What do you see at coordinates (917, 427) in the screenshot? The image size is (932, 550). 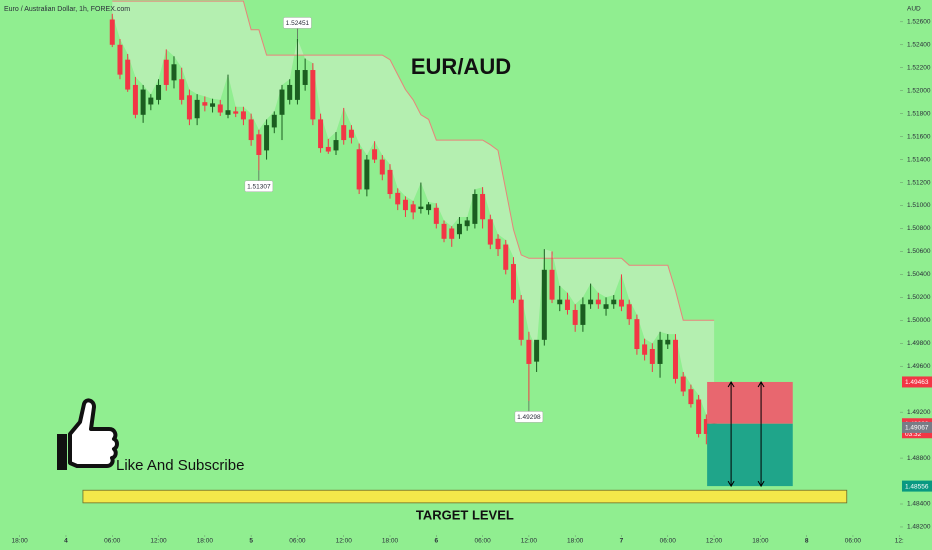 I see `price-tag` at bounding box center [917, 427].